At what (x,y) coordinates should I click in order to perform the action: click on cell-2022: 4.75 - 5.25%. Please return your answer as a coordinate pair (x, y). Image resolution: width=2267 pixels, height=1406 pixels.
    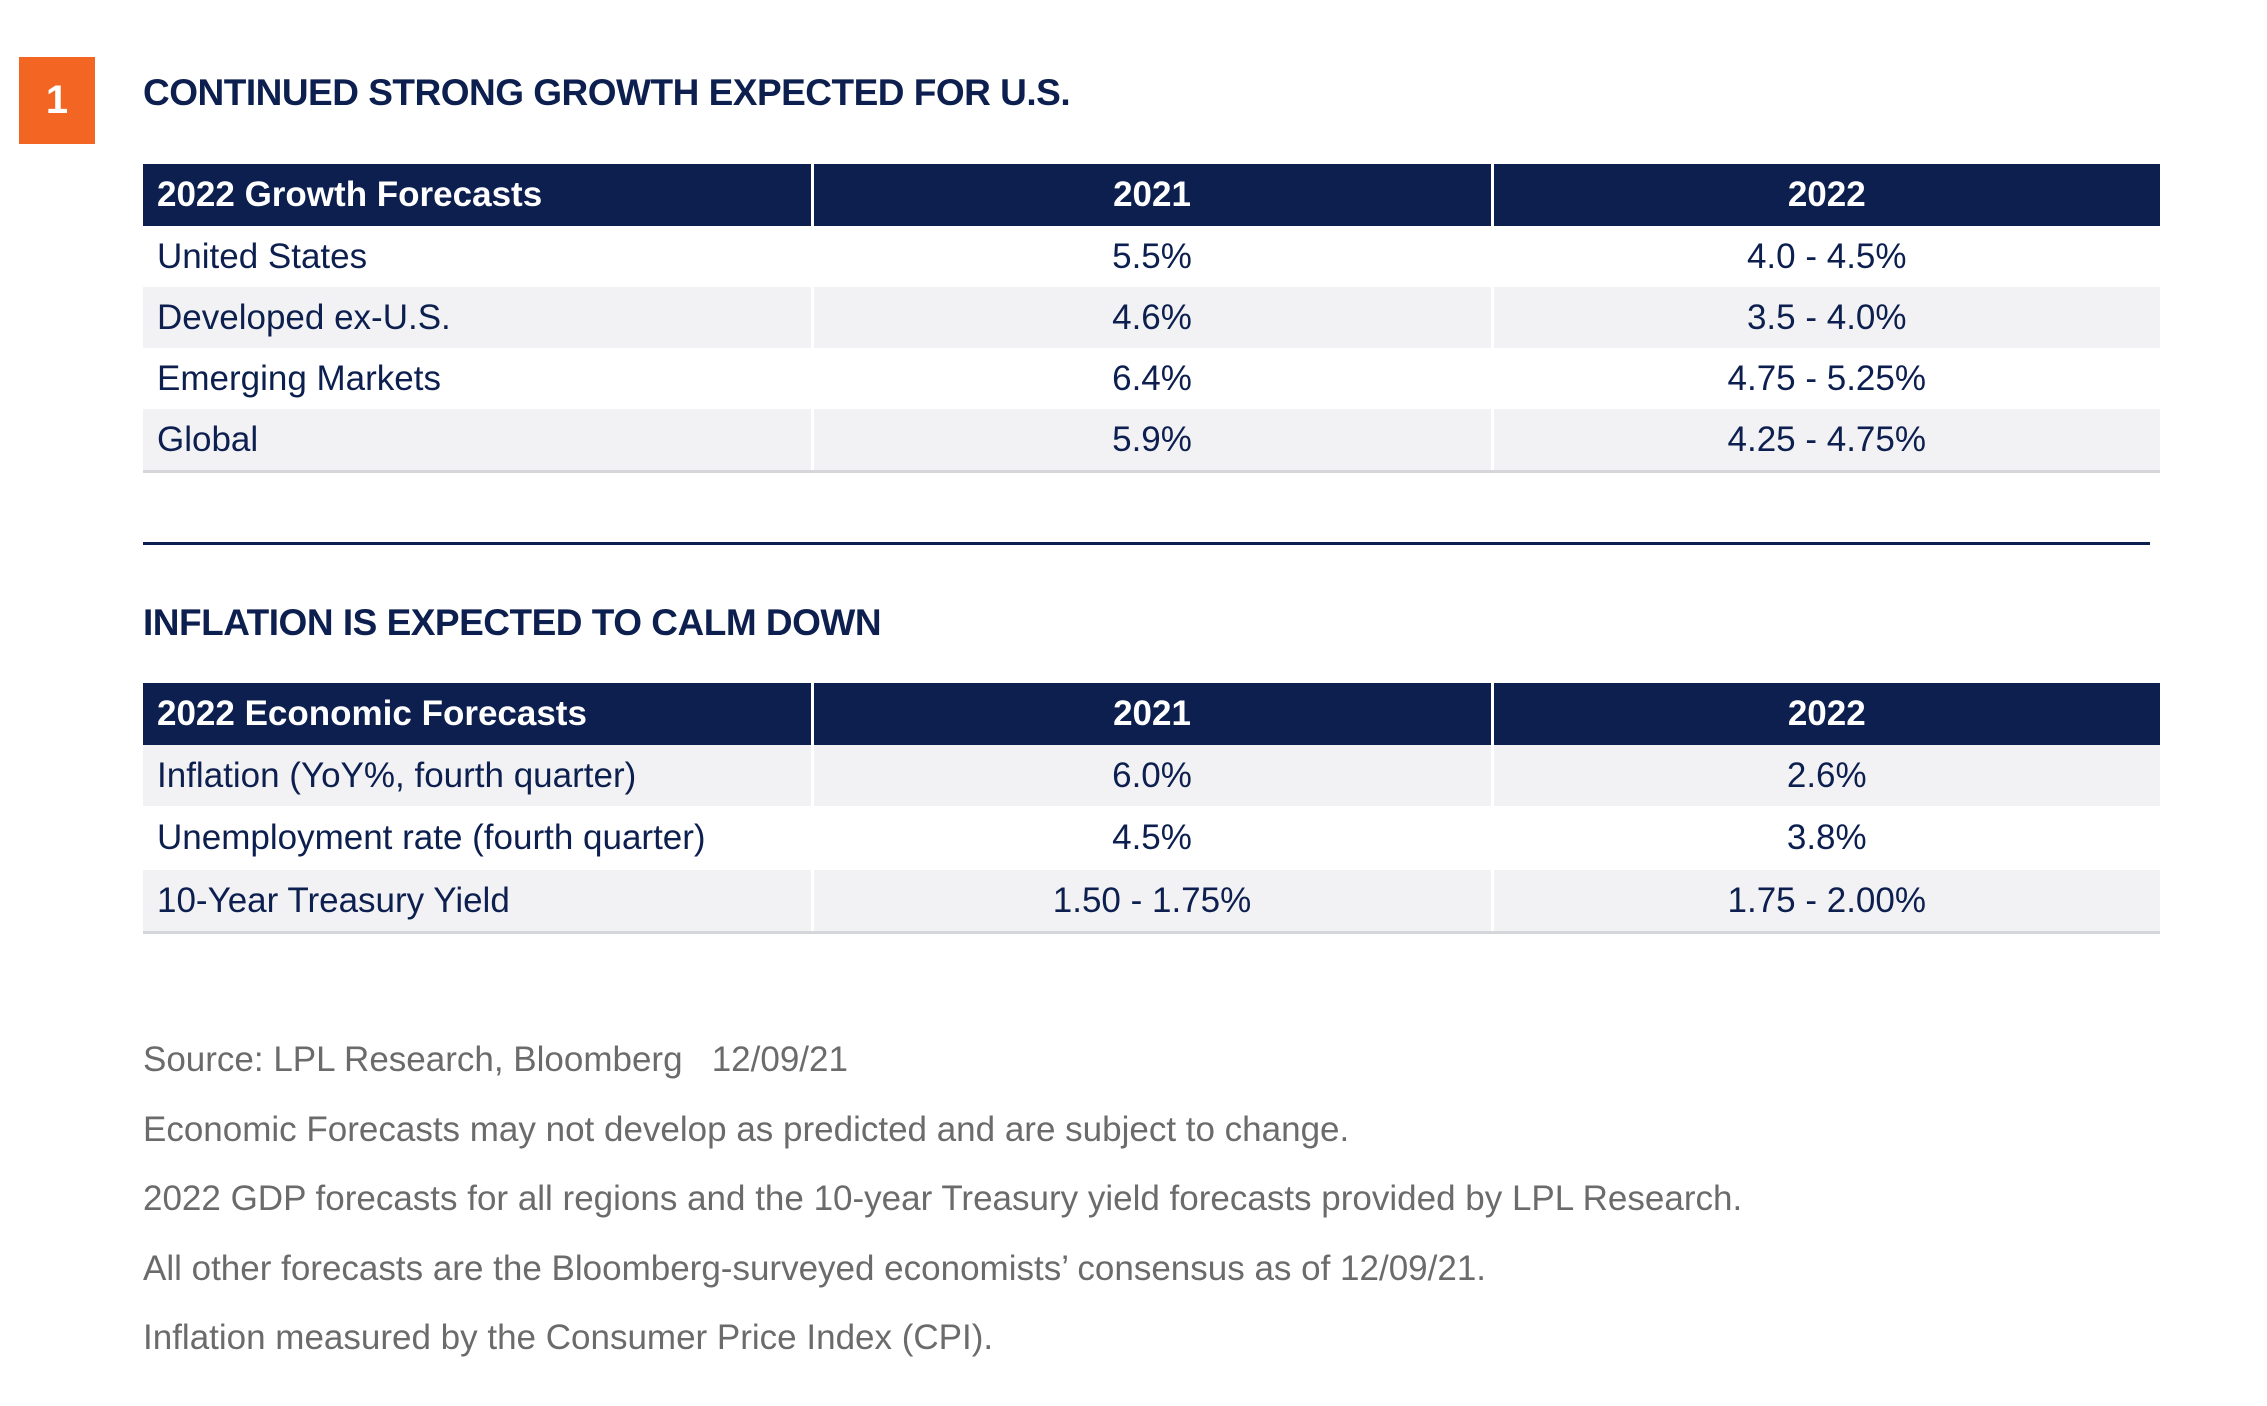
    Looking at the image, I should click on (1825, 378).